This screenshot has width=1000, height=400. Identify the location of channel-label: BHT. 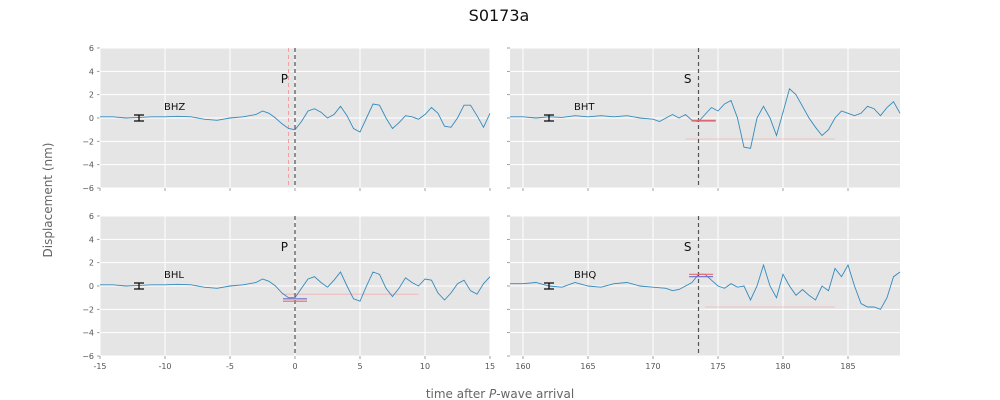
(584, 107).